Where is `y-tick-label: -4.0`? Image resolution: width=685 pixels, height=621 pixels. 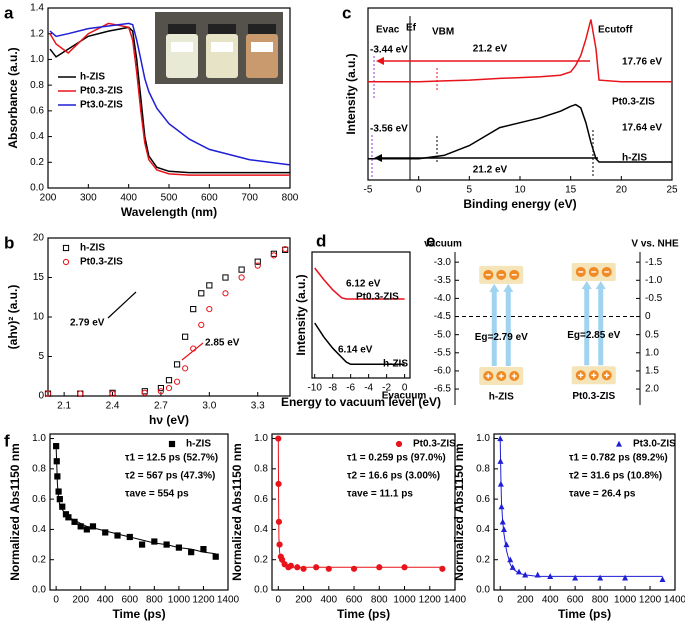 y-tick-label: -4.0 is located at coordinates (443, 298).